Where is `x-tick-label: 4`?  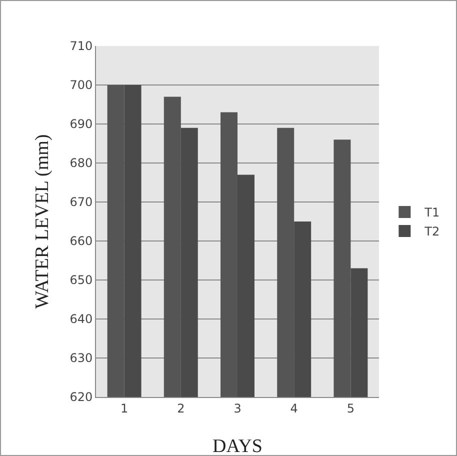 x-tick-label: 4 is located at coordinates (294, 408).